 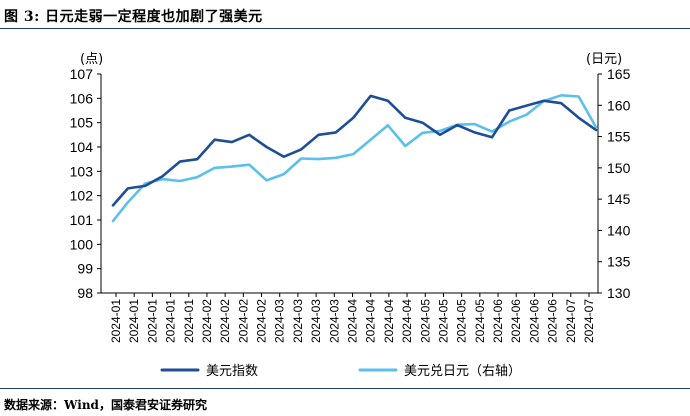 What do you see at coordinates (105, 405) in the screenshot?
I see `figure-source: 数据来源：Wind，国泰君安证券研究` at bounding box center [105, 405].